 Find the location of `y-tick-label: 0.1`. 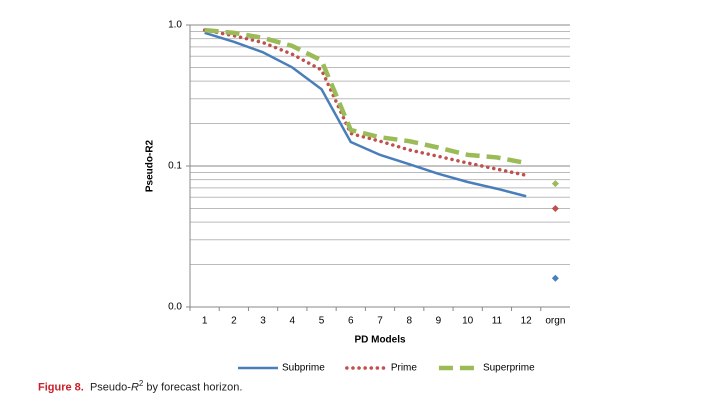

y-tick-label: 0.1 is located at coordinates (175, 166).